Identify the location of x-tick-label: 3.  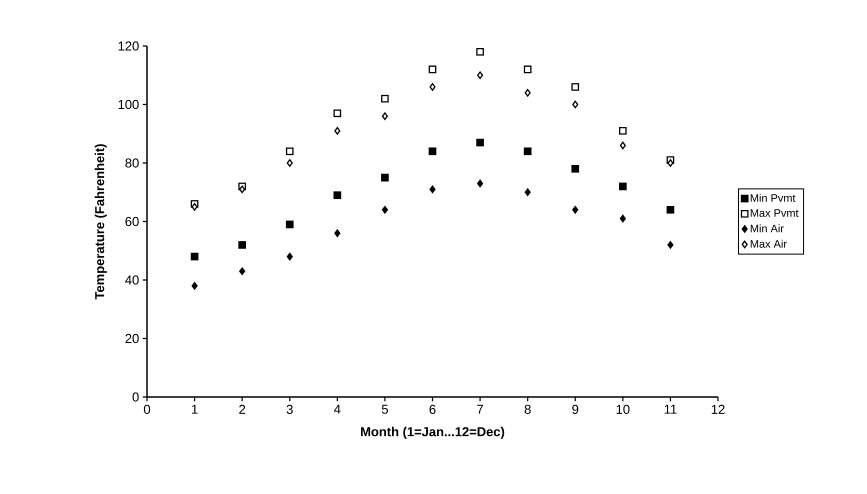
(289, 409).